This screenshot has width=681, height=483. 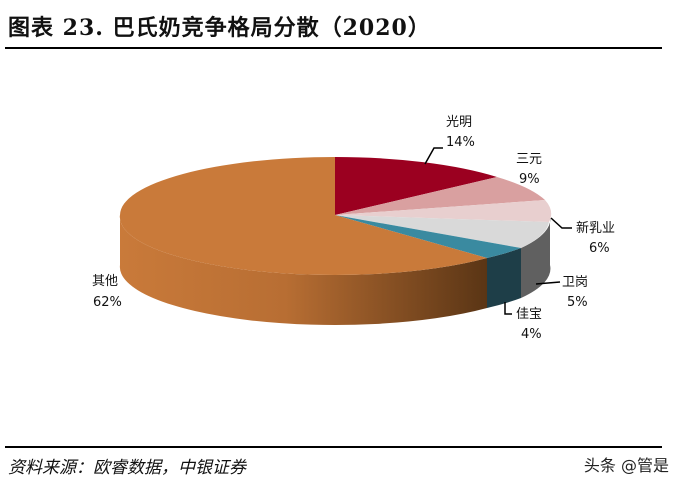 What do you see at coordinates (529, 314) in the screenshot?
I see `label-jiabao-name: 佳宝` at bounding box center [529, 314].